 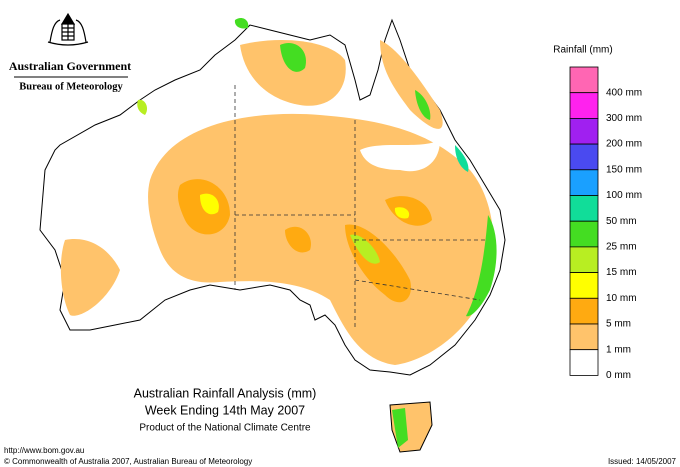 I want to click on coat-of-arms, so click(x=68, y=29).